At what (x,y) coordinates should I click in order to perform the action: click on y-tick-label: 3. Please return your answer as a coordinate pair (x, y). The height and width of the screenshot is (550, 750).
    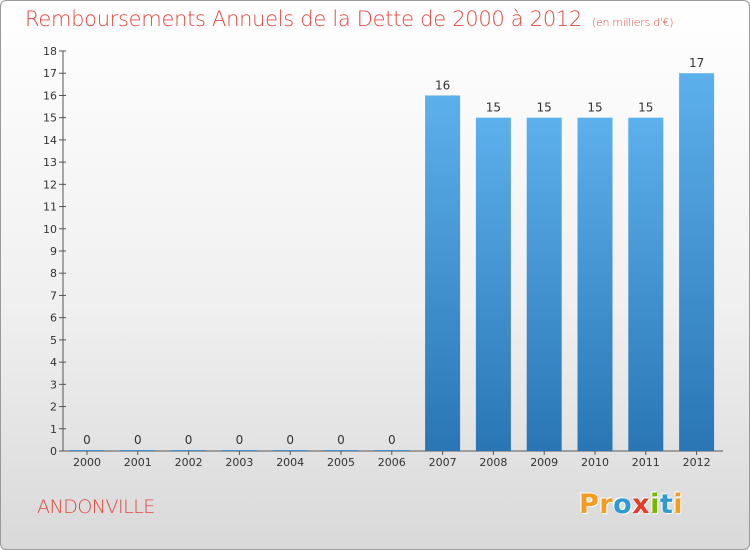
    Looking at the image, I should click on (53, 384).